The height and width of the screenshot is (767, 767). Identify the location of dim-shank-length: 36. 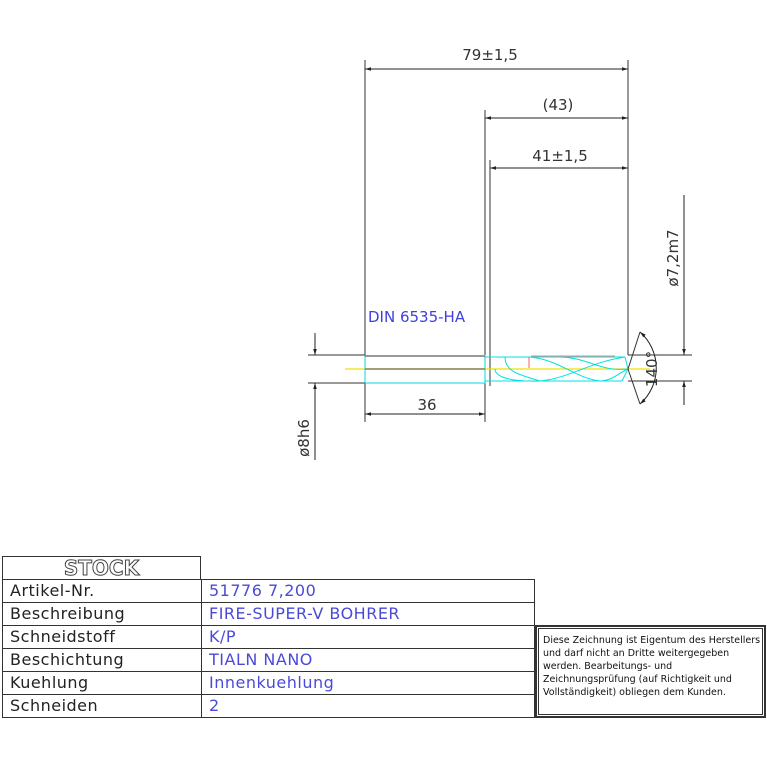
(426, 405).